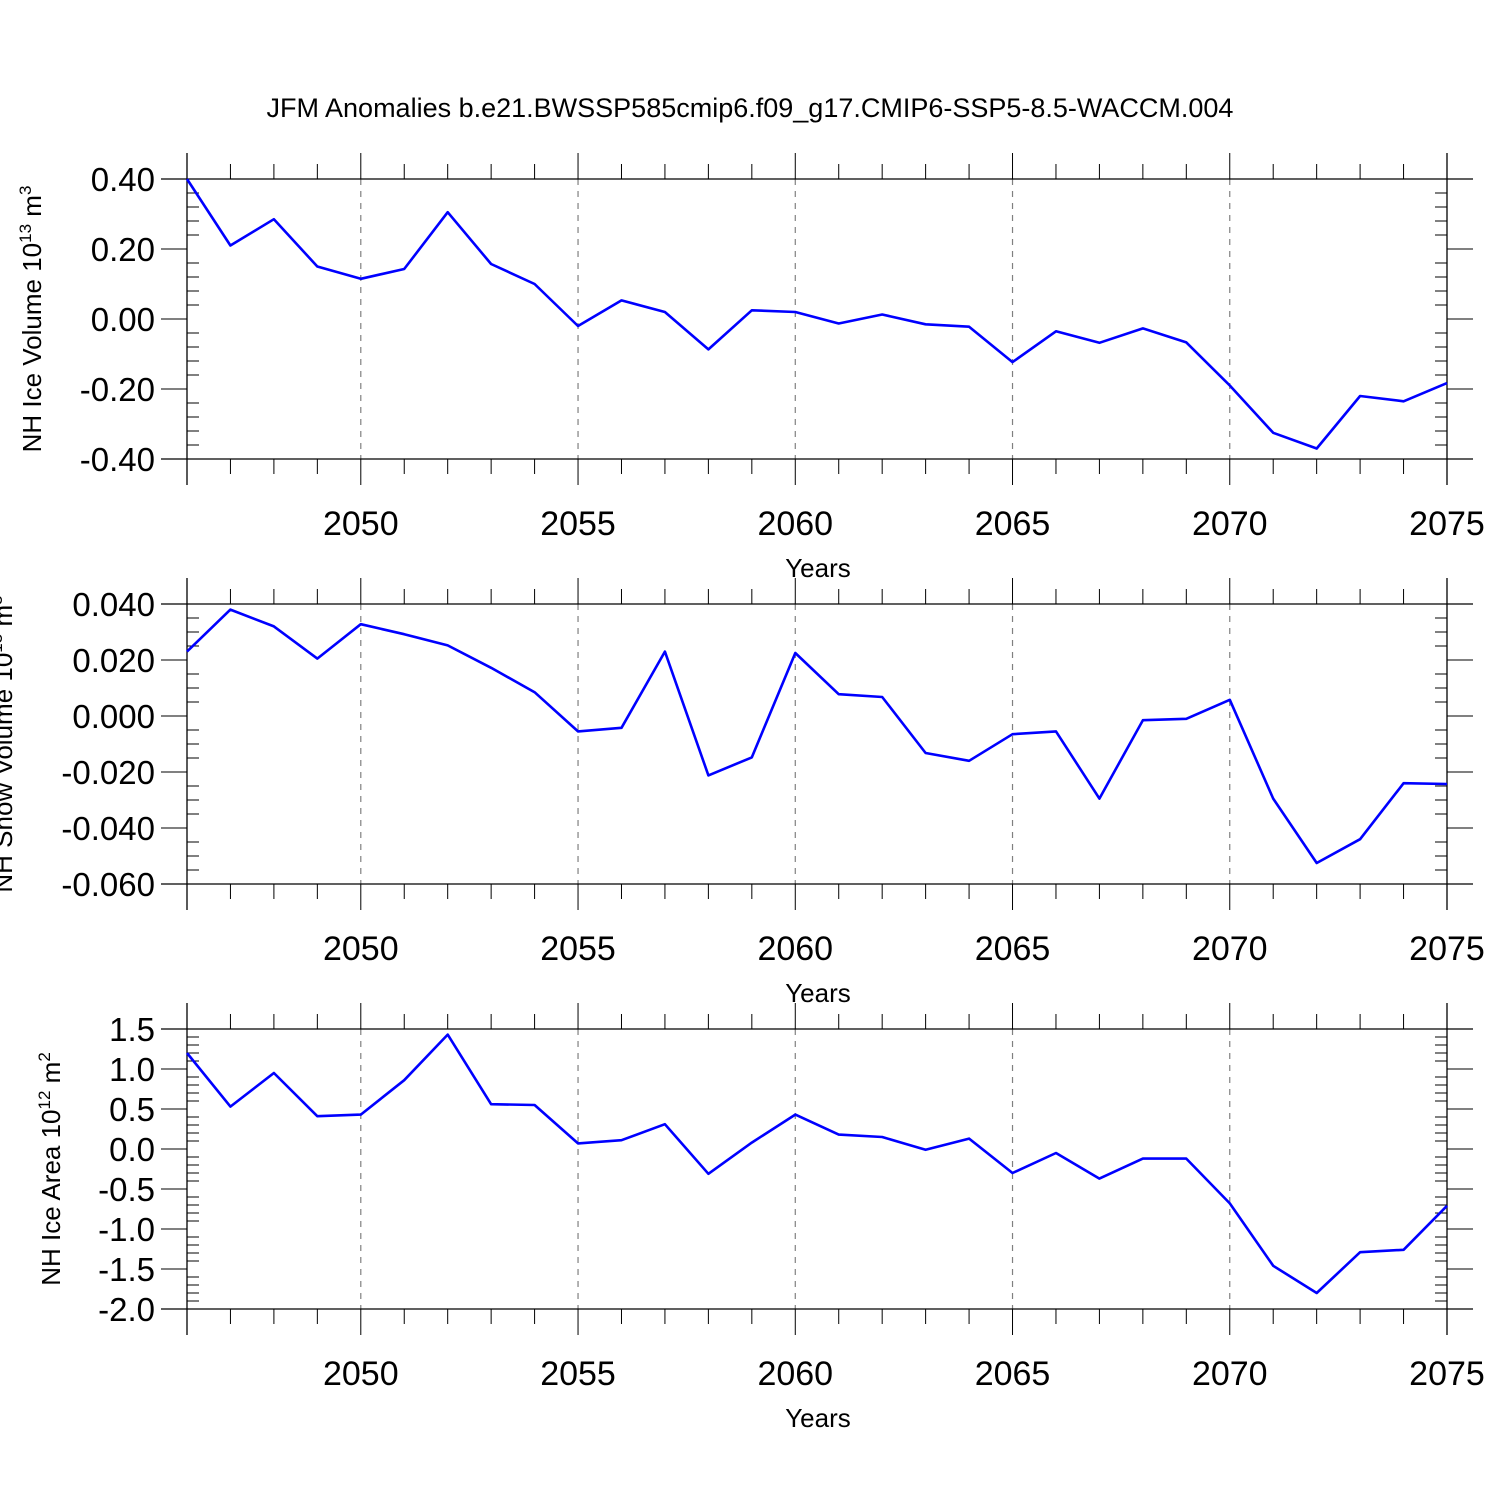 The image size is (1500, 1500). I want to click on y-tick-label: -0.040, so click(108, 828).